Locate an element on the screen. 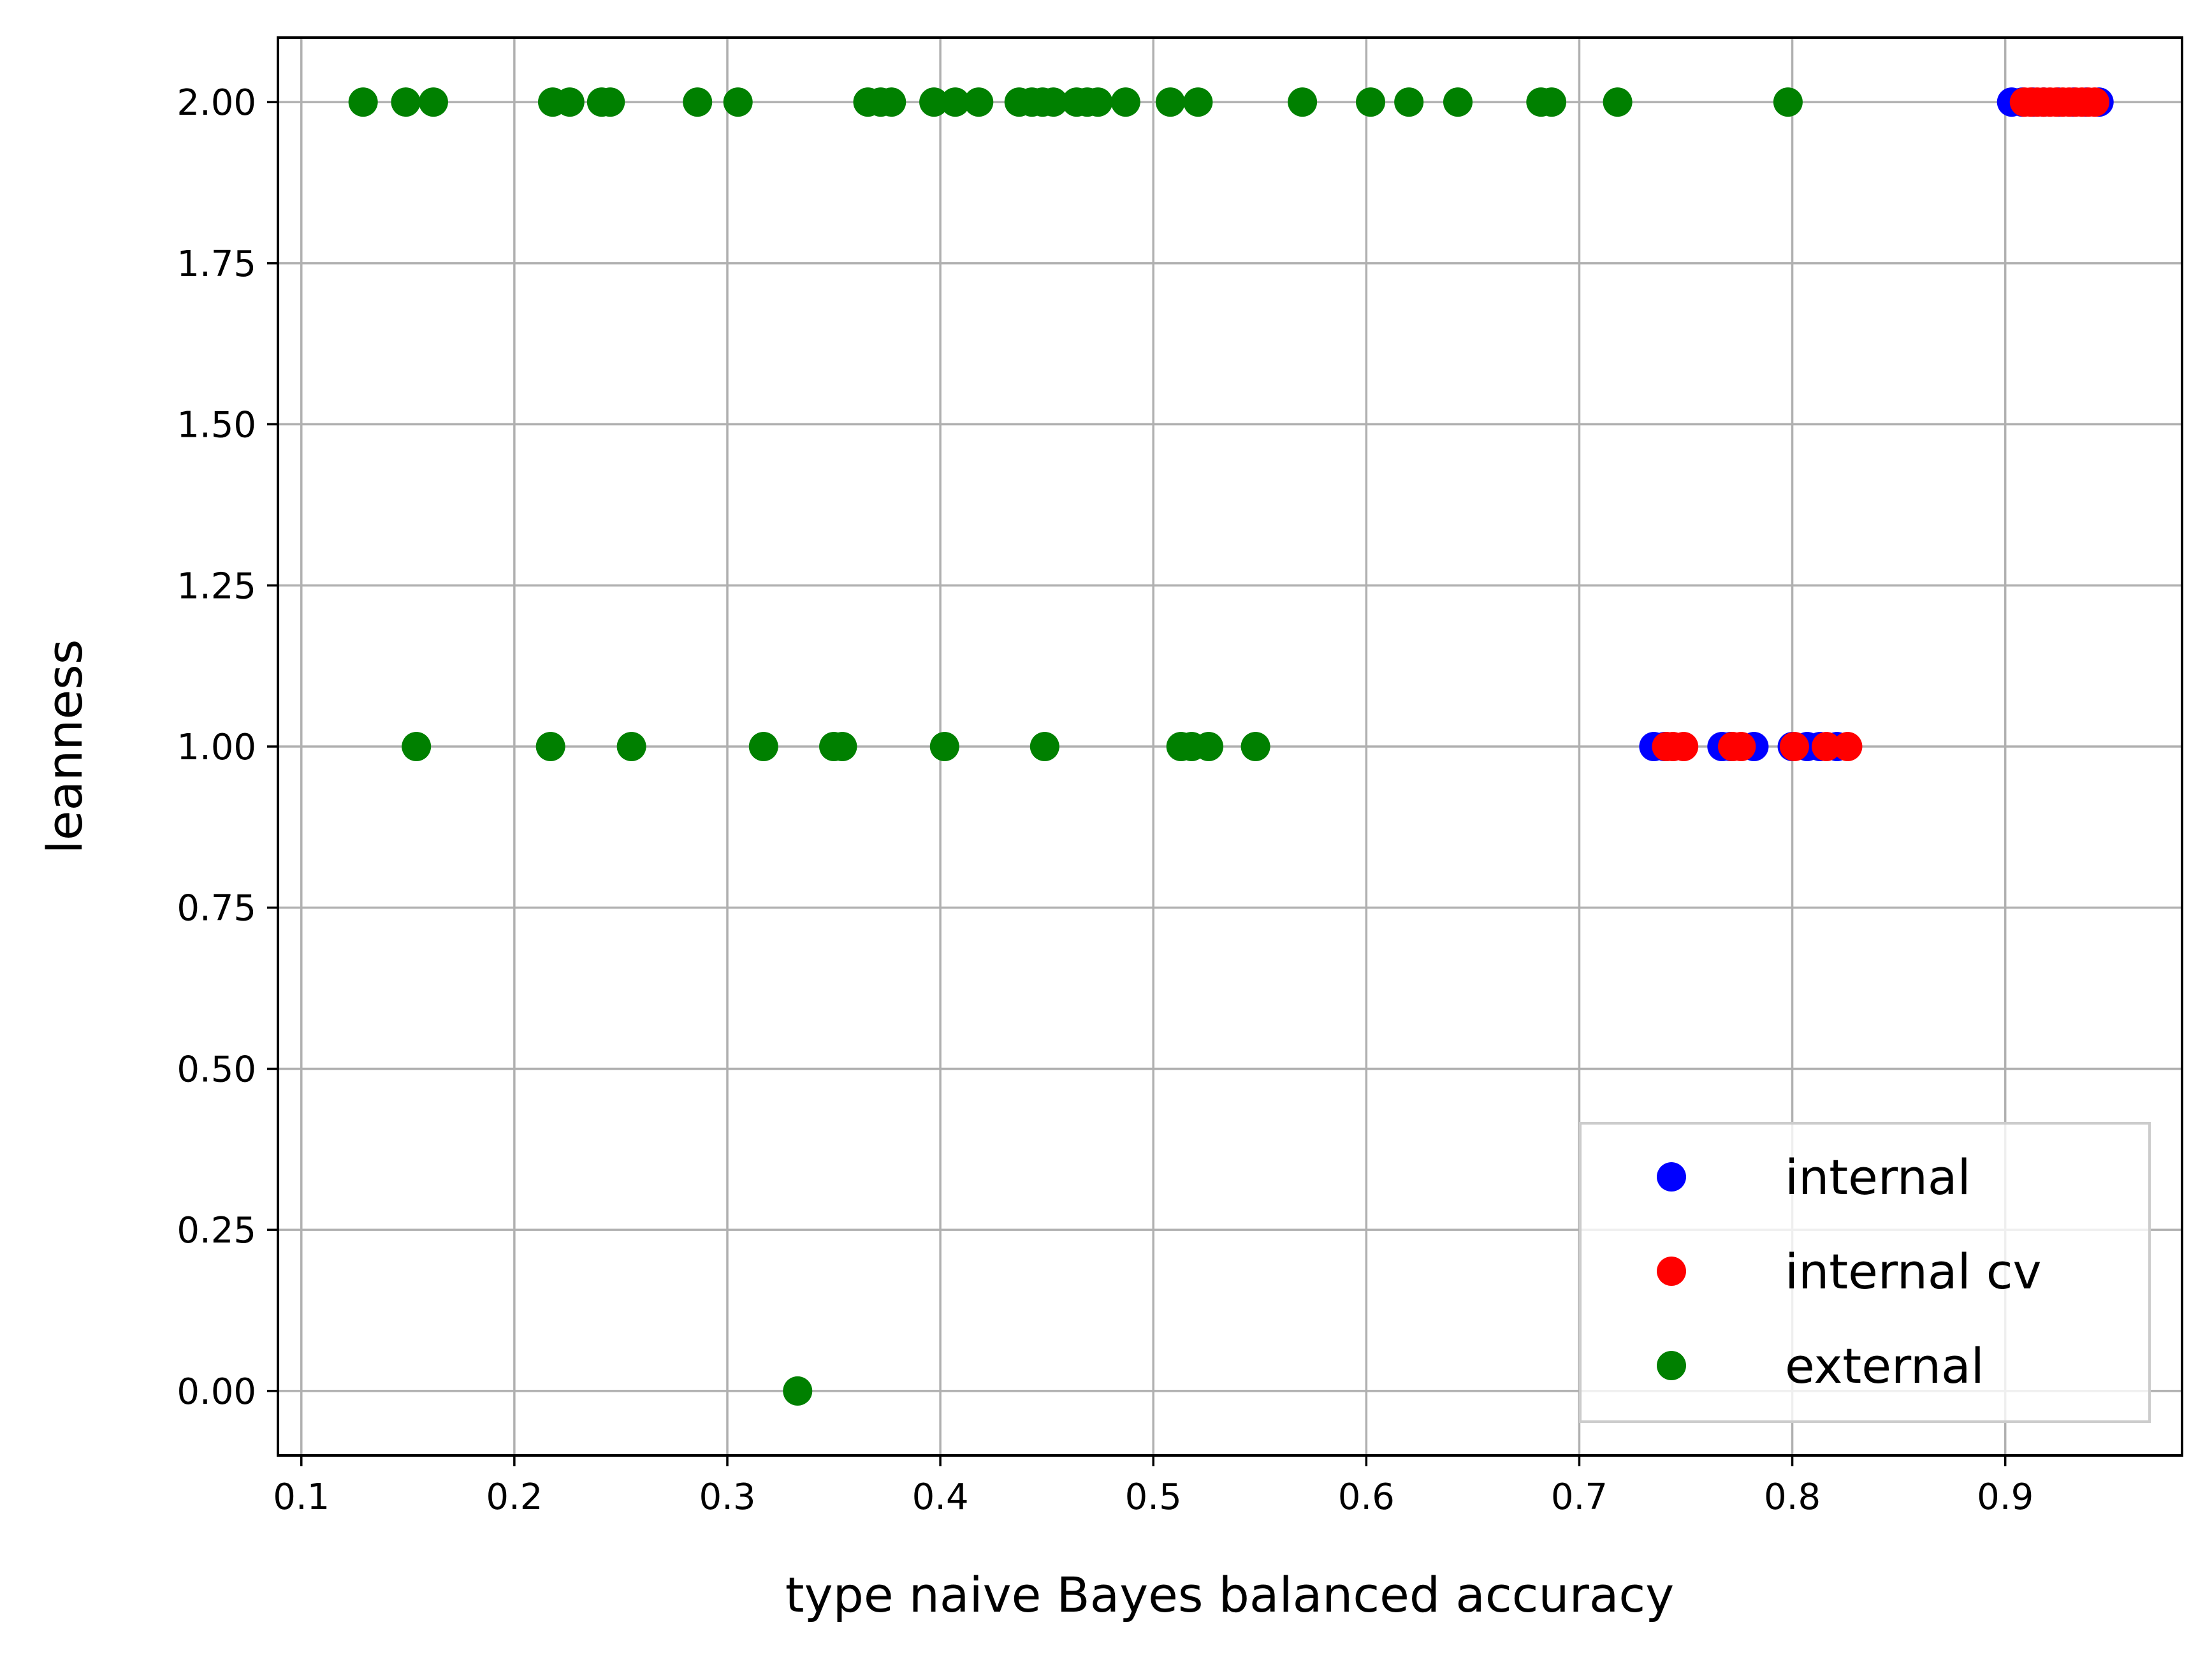 The height and width of the screenshot is (1662, 2212). legend-label: external is located at coordinates (1884, 1366).